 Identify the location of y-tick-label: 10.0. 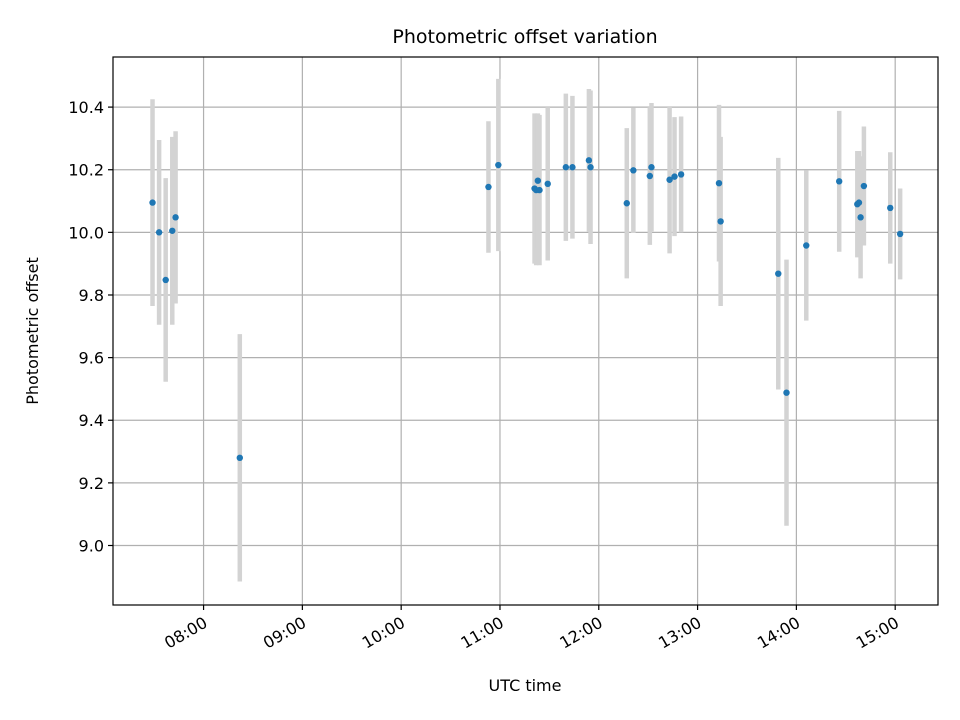
(86, 232).